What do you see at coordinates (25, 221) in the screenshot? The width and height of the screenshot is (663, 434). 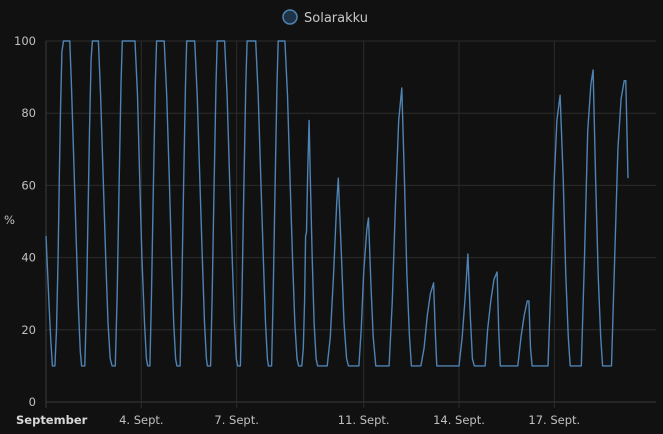 I see `y-axis-ticks: 0 20 40 60 80 100` at bounding box center [25, 221].